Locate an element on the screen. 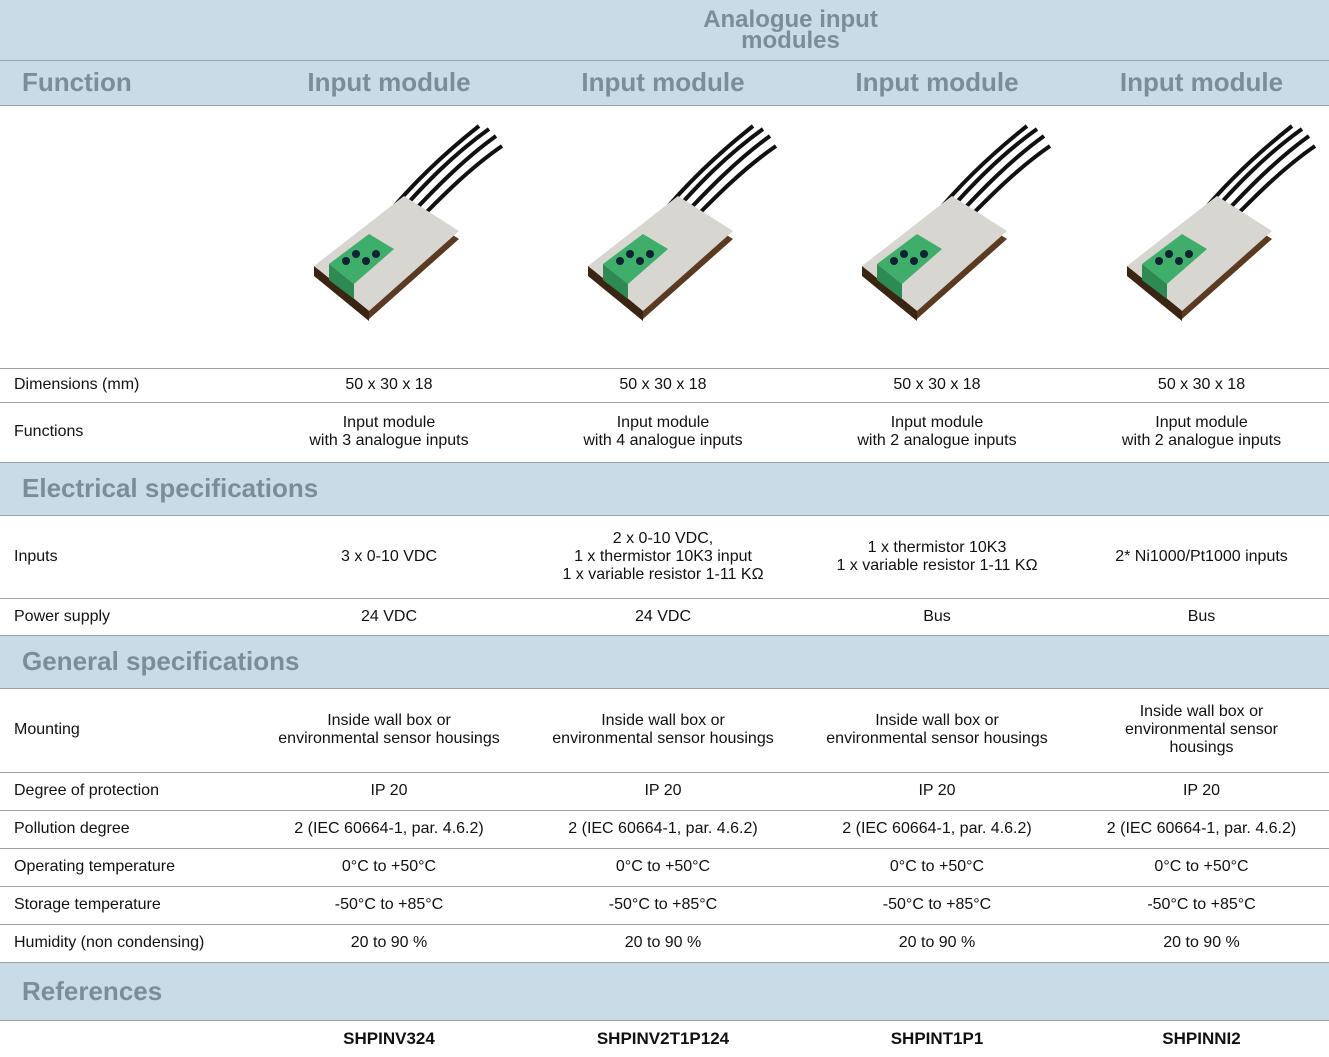 The height and width of the screenshot is (1057, 1329). section-header: General specifications is located at coordinates (664, 662).